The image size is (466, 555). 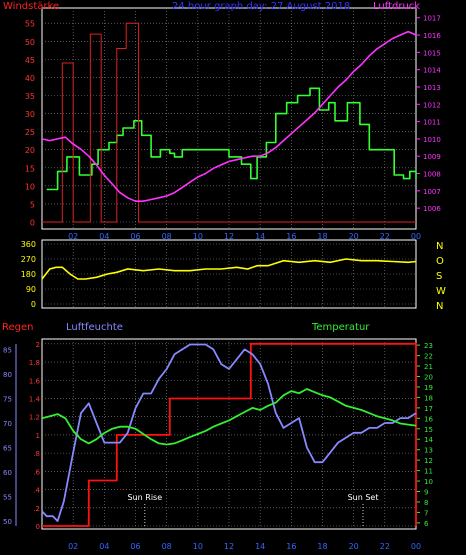 I want to click on rain-tick-label: 1.8, so click(x=34, y=363).